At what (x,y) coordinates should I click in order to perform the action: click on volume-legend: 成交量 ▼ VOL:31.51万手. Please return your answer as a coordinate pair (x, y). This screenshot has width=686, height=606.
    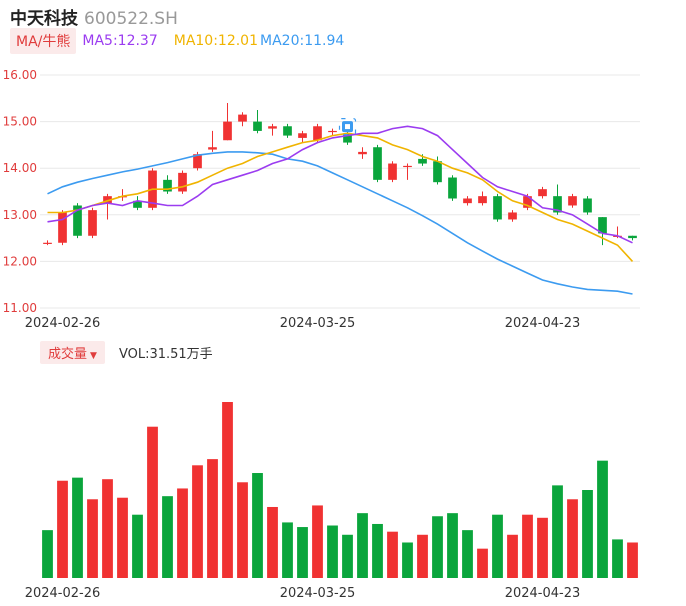
    Looking at the image, I should click on (126, 352).